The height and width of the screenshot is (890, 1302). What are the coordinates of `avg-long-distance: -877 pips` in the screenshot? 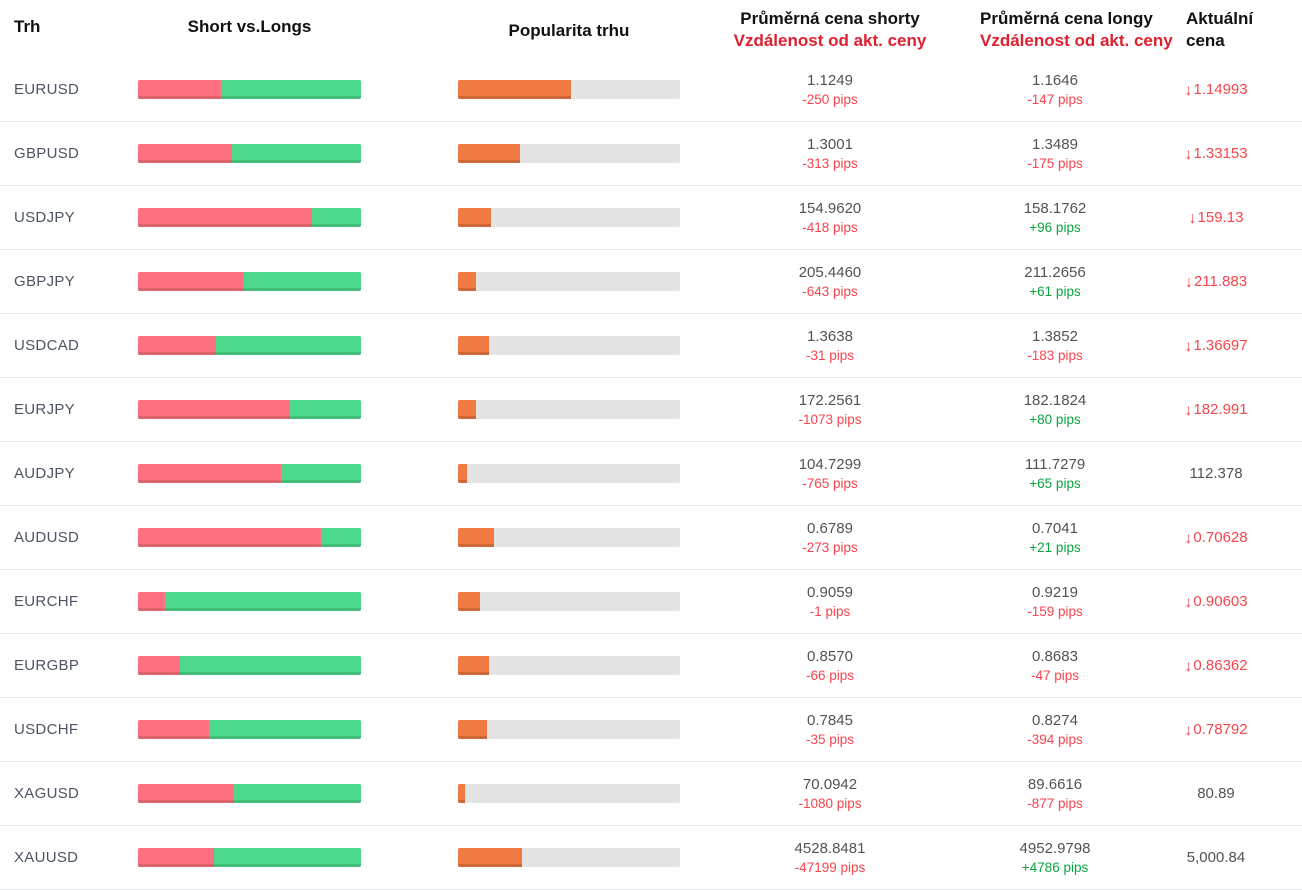 It's located at (1055, 803).